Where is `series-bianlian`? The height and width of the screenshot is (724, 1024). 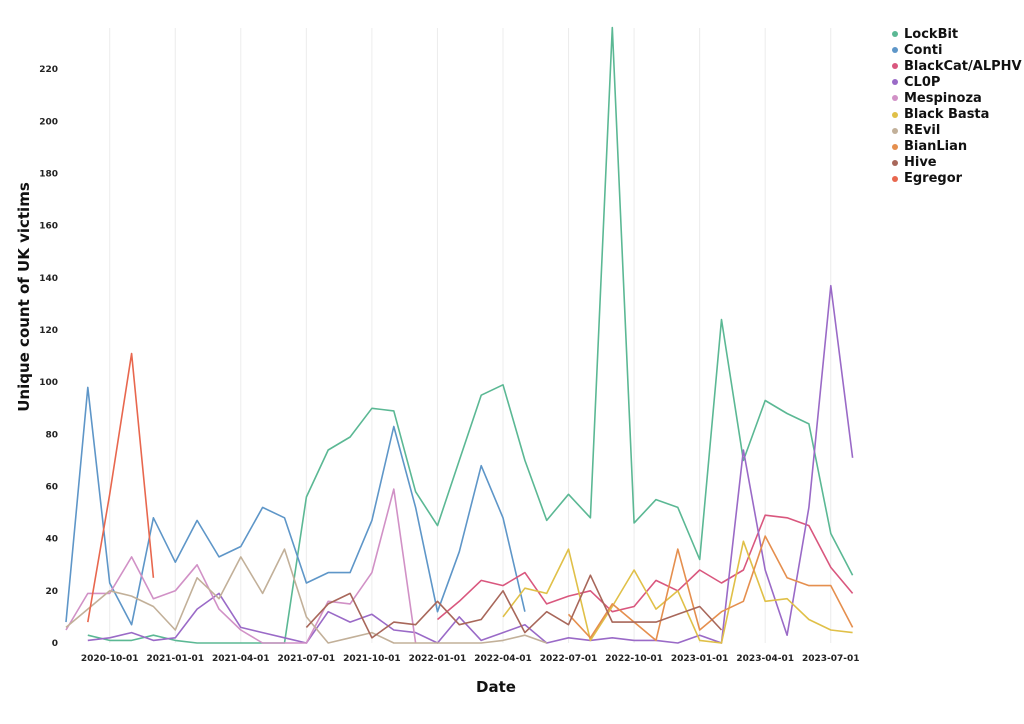 series-bianlian is located at coordinates (710, 588).